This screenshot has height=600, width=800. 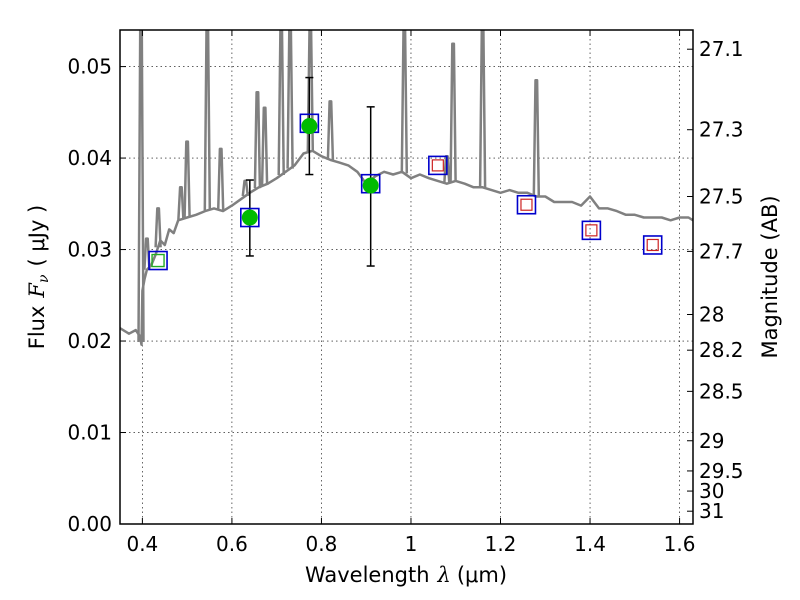 I want to click on right-tick-label: 28.5, so click(x=721, y=391).